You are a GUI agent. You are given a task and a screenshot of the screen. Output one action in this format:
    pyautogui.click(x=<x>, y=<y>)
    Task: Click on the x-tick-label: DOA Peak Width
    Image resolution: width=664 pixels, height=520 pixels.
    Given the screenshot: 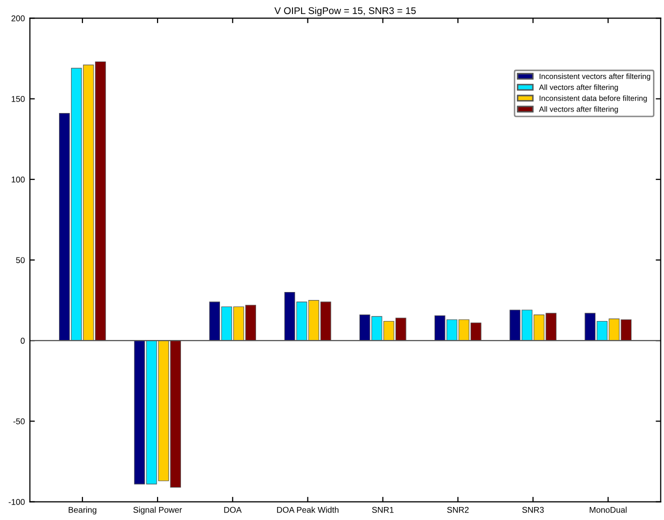 What is the action you would take?
    pyautogui.click(x=307, y=509)
    